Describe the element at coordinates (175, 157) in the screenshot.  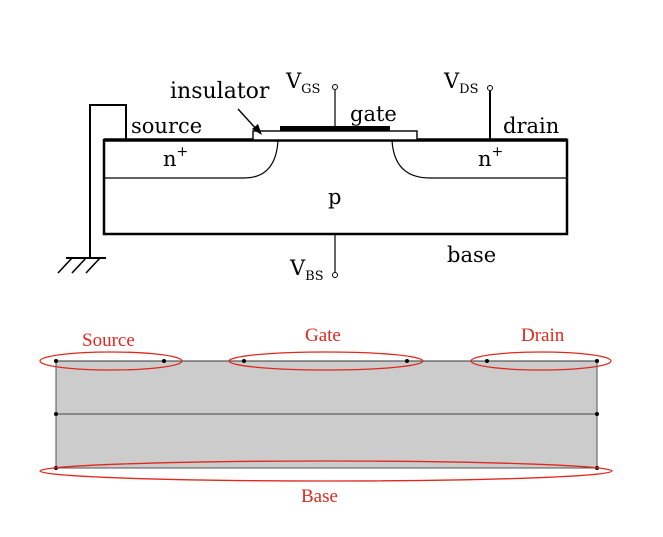
I see `n-plus-left-label: n+` at that location.